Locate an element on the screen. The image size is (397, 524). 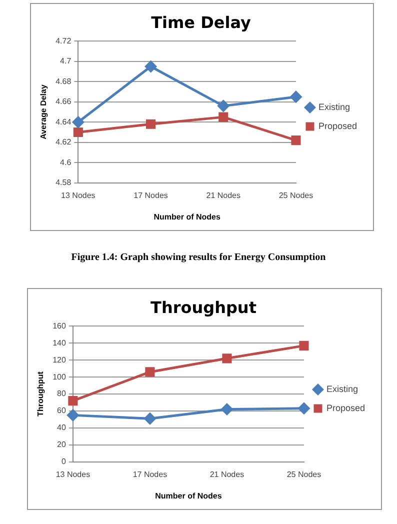
y-tick-label: 0 is located at coordinates (63, 461).